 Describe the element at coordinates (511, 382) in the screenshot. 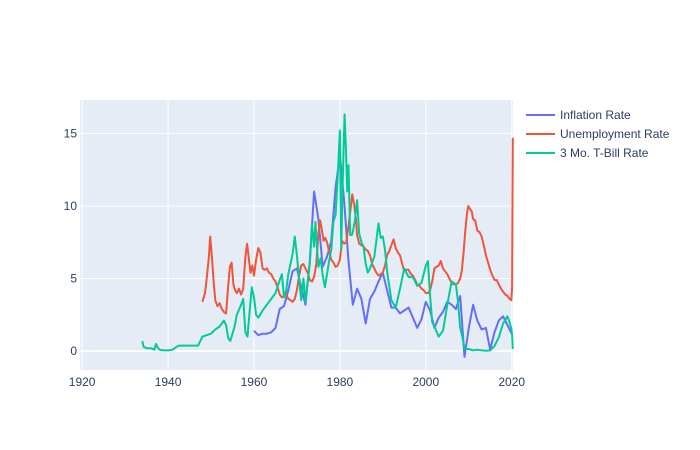

I see `x-tick-label: 2020` at that location.